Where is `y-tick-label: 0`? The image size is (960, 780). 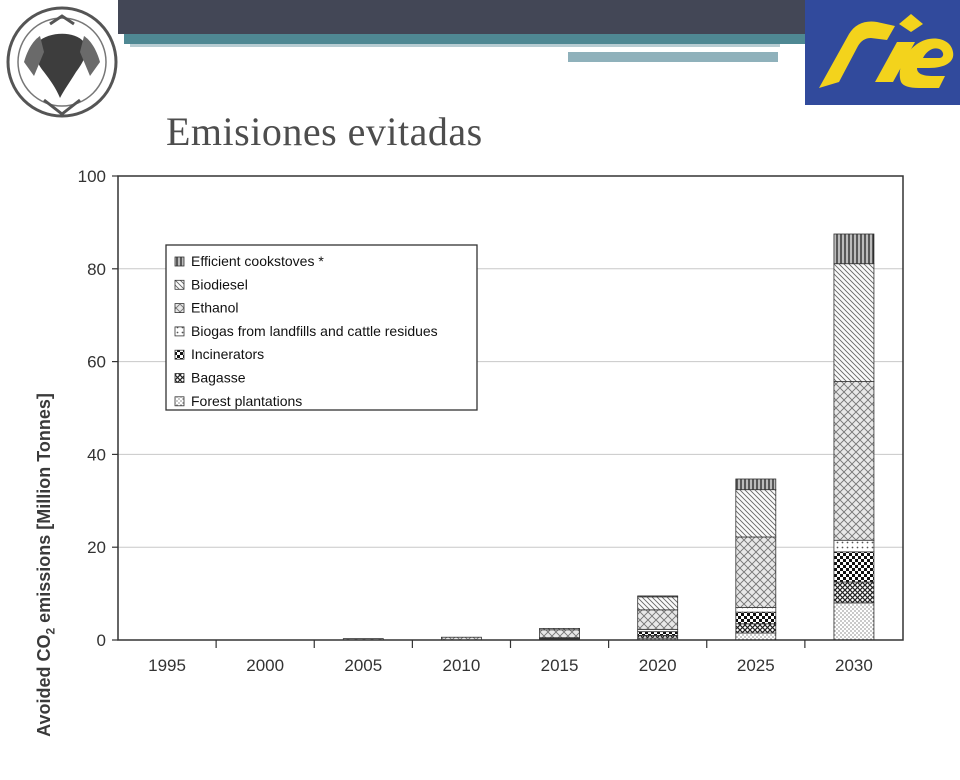 y-tick-label: 0 is located at coordinates (101, 640).